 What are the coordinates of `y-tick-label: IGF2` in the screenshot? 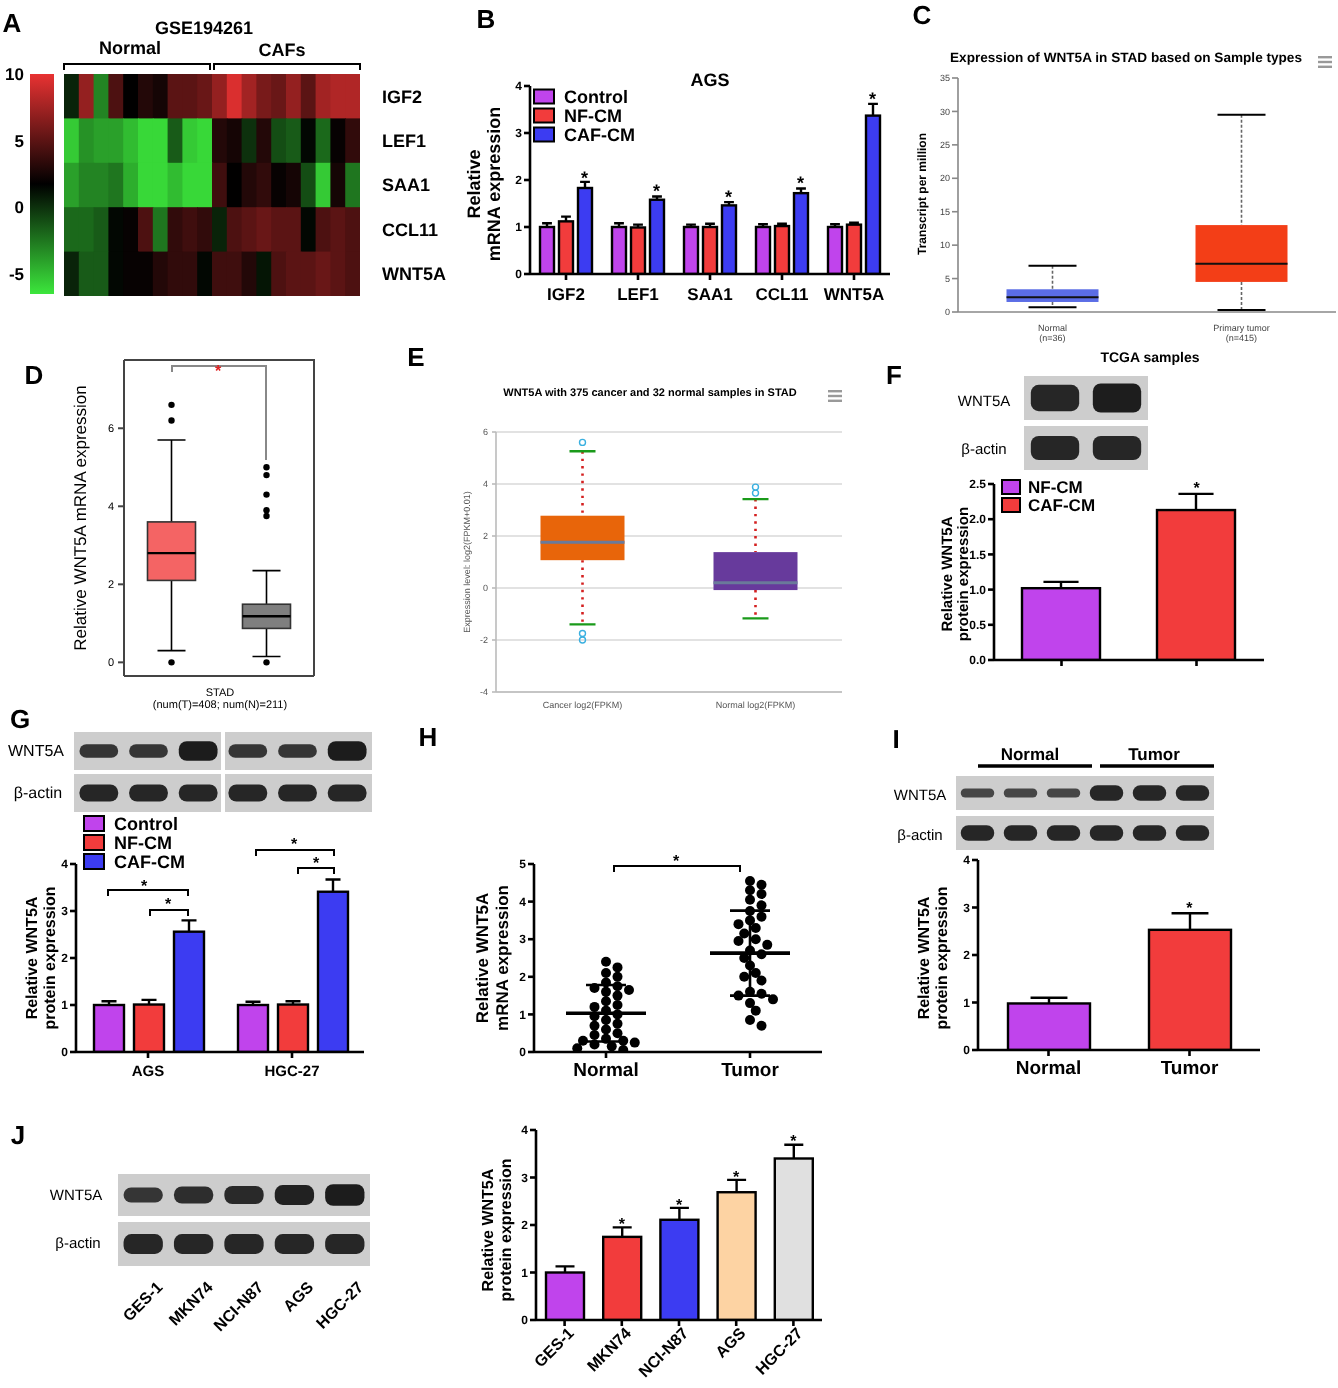 It's located at (402, 96).